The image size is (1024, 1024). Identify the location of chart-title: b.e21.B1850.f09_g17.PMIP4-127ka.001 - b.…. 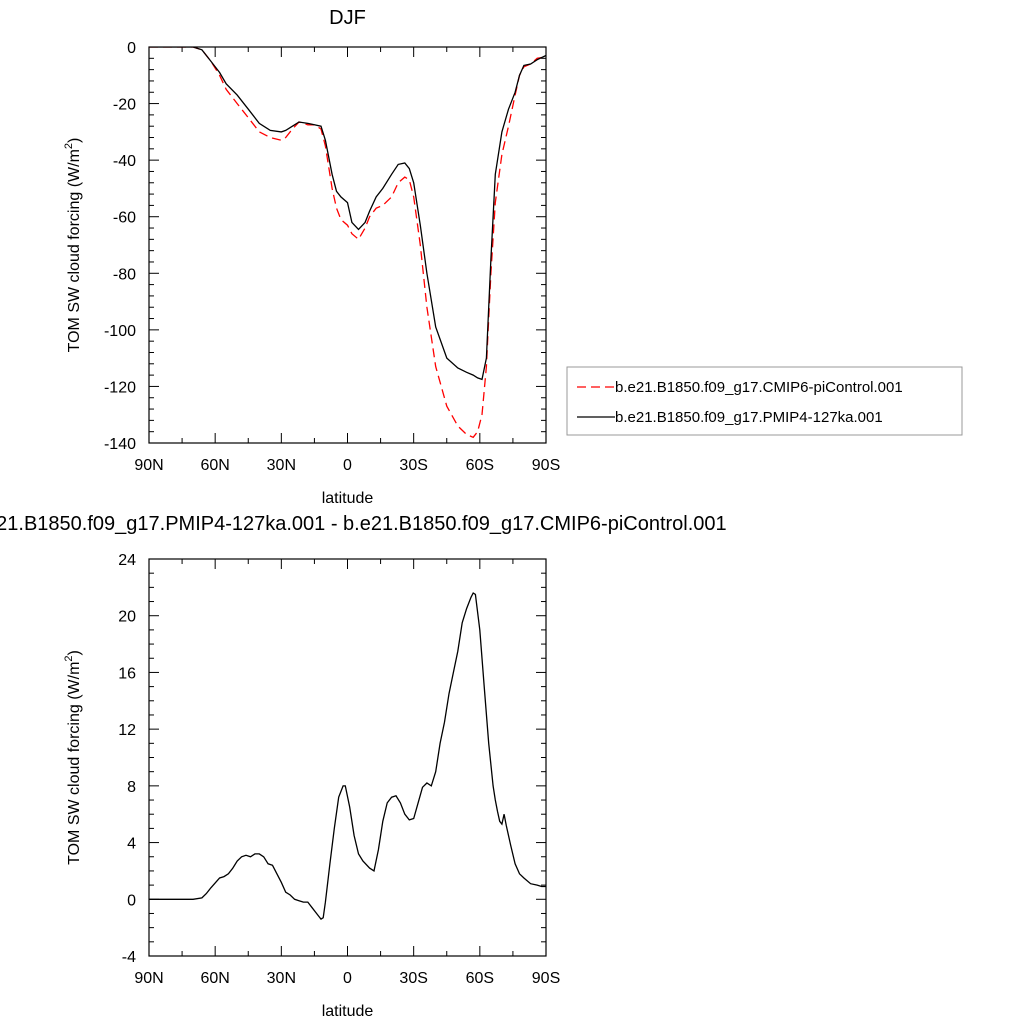
(363, 524).